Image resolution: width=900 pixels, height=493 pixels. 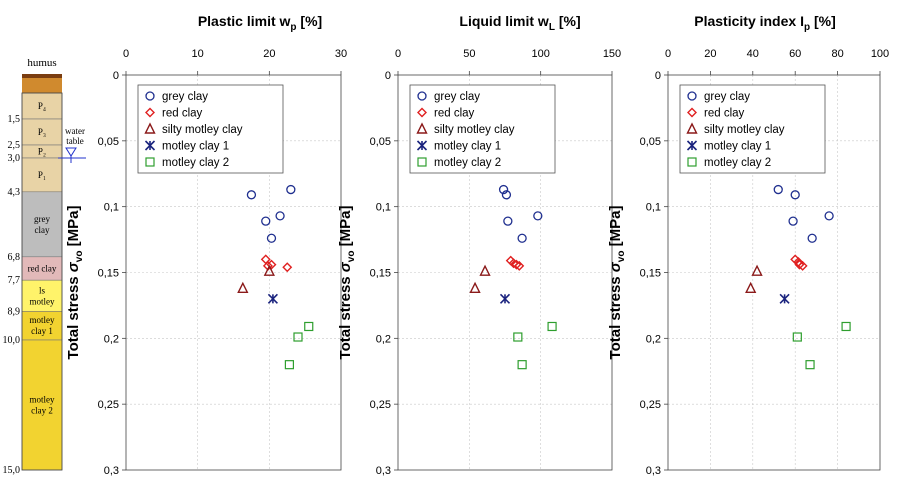 I want to click on soil-layer-label: P₄, so click(x=42, y=106).